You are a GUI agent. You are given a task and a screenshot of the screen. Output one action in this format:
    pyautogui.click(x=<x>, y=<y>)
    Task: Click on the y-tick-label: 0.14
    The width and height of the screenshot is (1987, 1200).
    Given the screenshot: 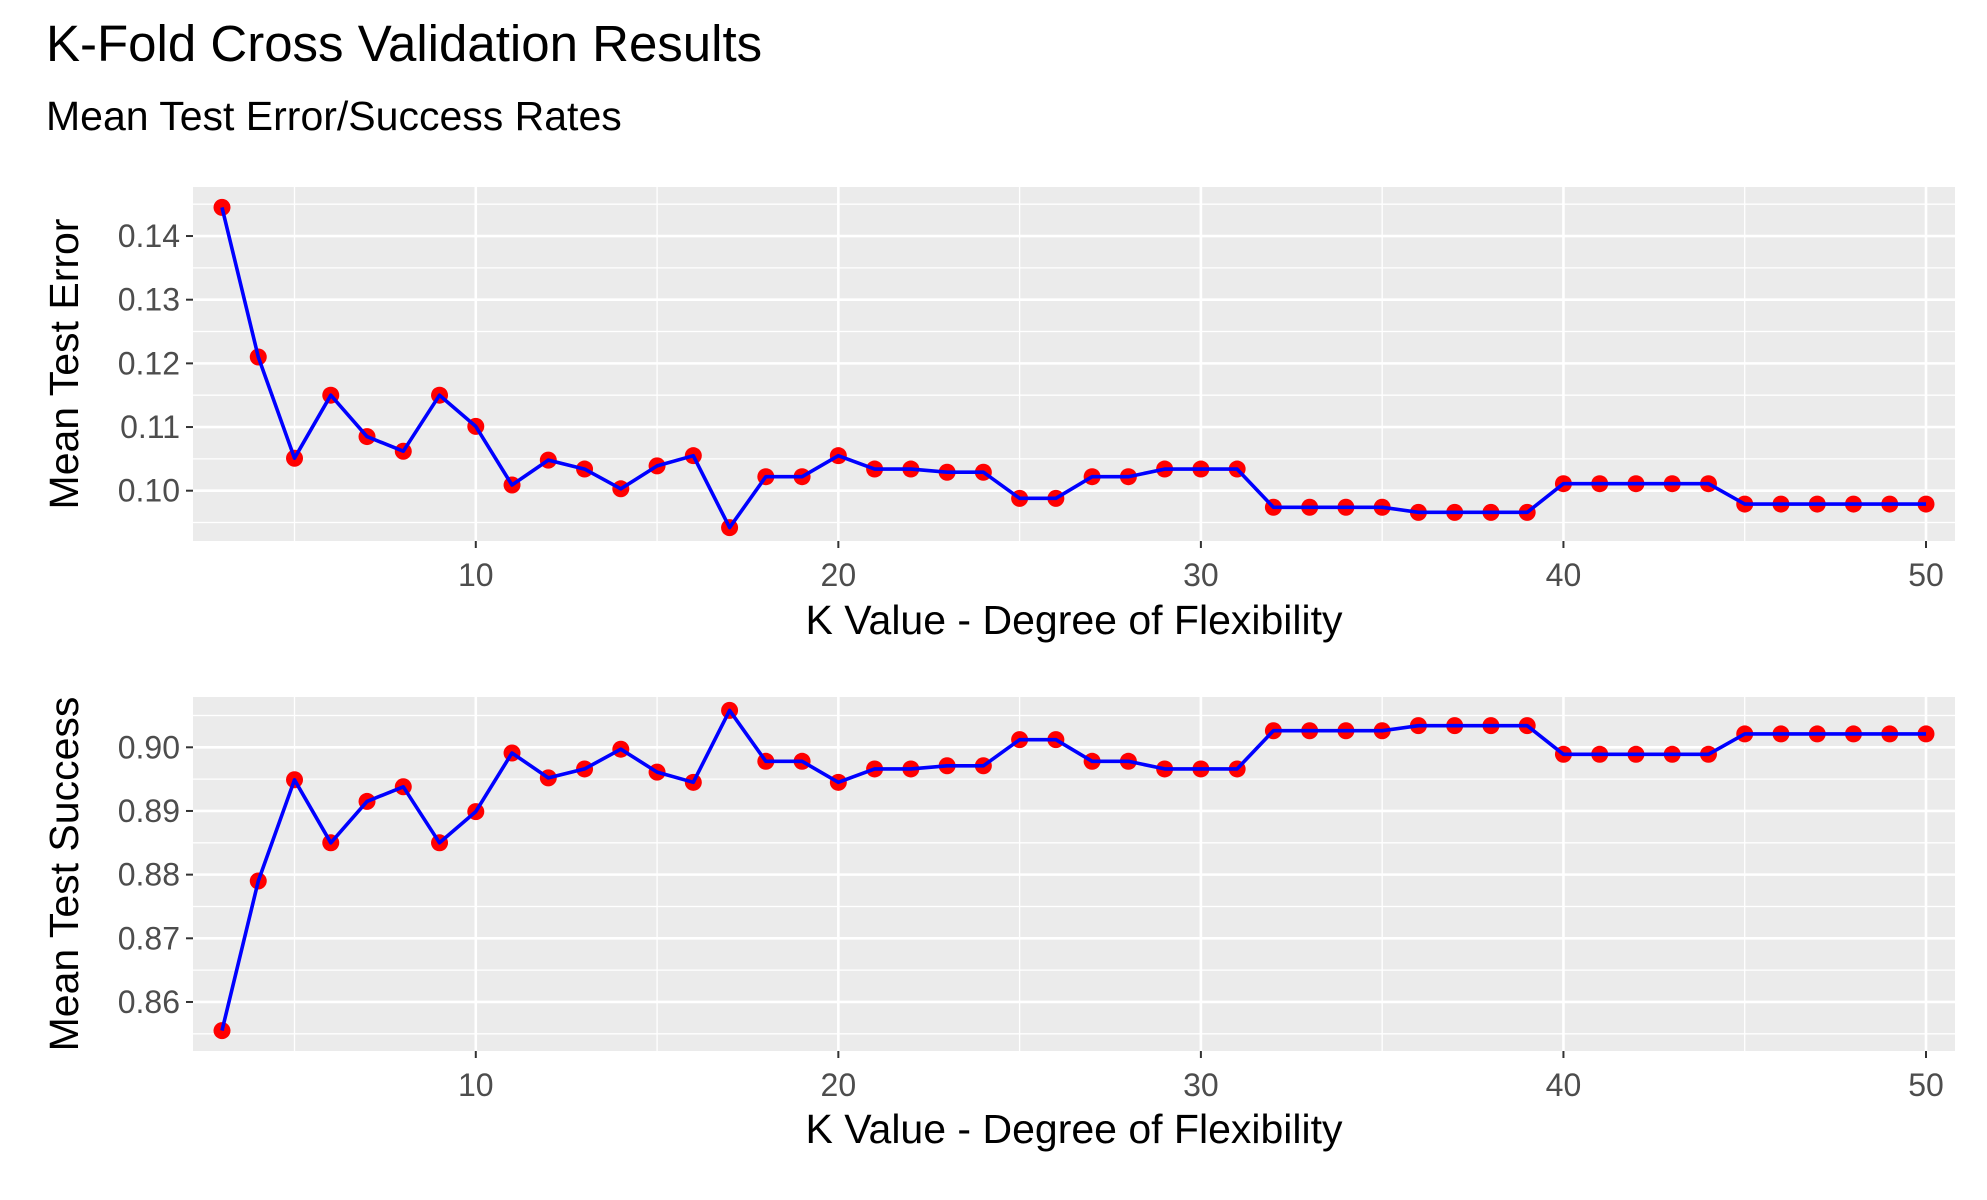 What is the action you would take?
    pyautogui.click(x=149, y=236)
    